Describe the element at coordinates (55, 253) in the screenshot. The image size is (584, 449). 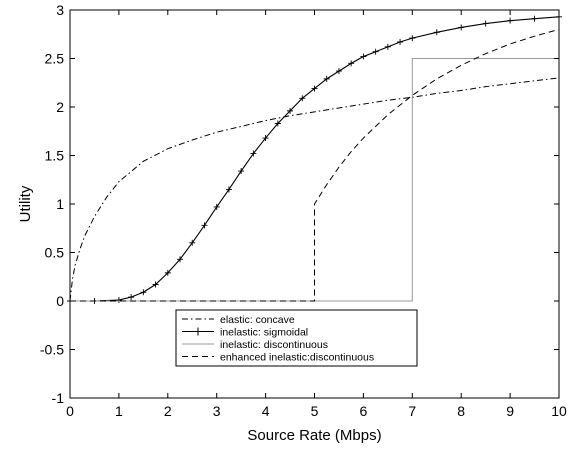
I see `y-tick-label: 0.5` at that location.